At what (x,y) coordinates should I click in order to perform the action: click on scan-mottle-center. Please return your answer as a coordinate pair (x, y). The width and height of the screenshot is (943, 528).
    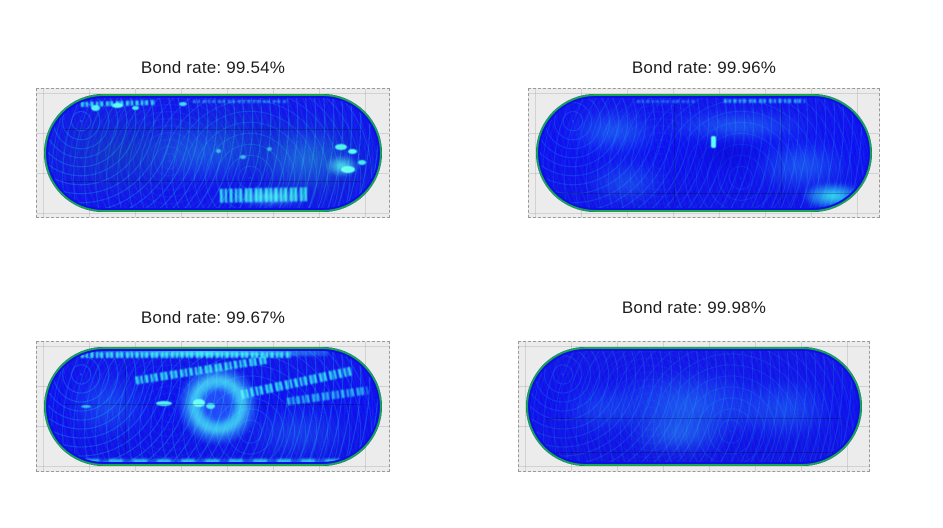
    Looking at the image, I should click on (199, 153).